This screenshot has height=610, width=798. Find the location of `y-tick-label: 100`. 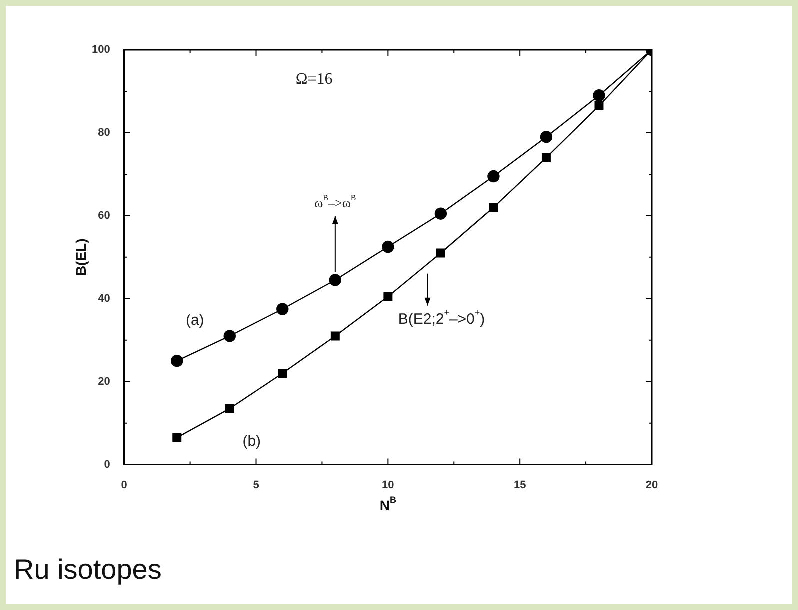

y-tick-label: 100 is located at coordinates (101, 50).